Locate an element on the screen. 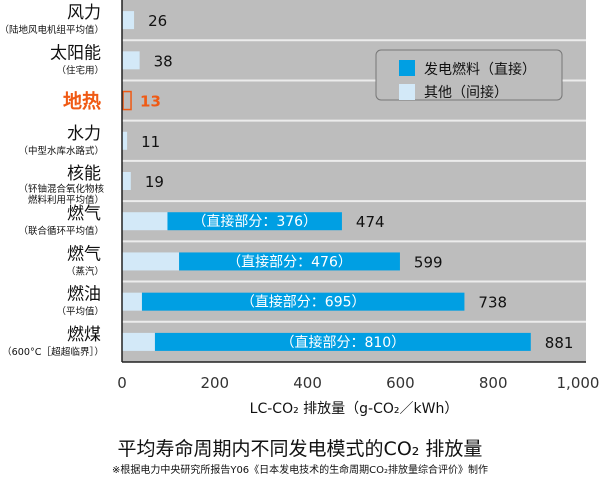 The height and width of the screenshot is (481, 600). direct-label: （直接部分：476） is located at coordinates (289, 261).